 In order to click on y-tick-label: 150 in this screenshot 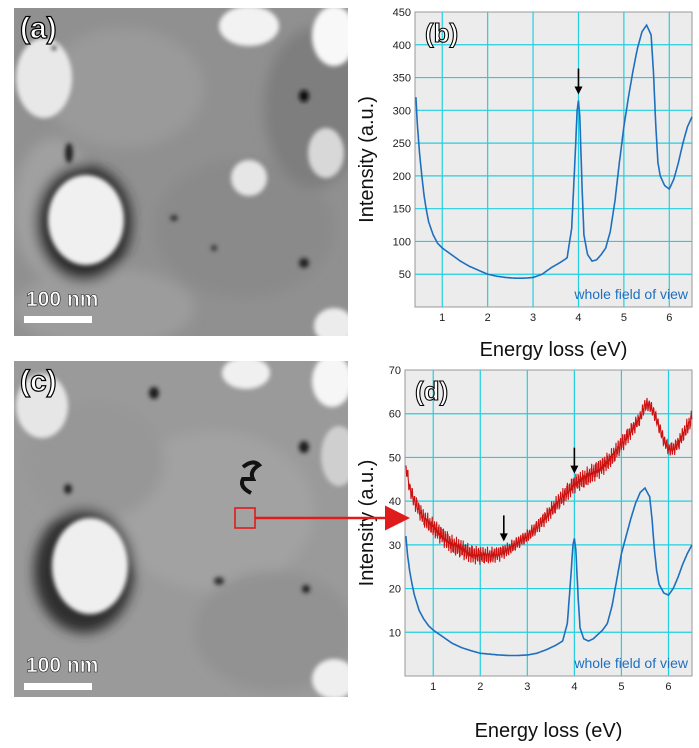, I will do `click(402, 210)`.